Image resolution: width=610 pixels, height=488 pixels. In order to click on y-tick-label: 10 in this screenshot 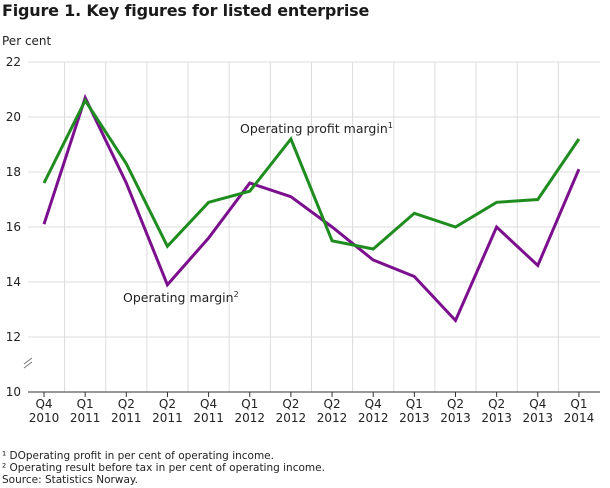, I will do `click(13, 392)`.